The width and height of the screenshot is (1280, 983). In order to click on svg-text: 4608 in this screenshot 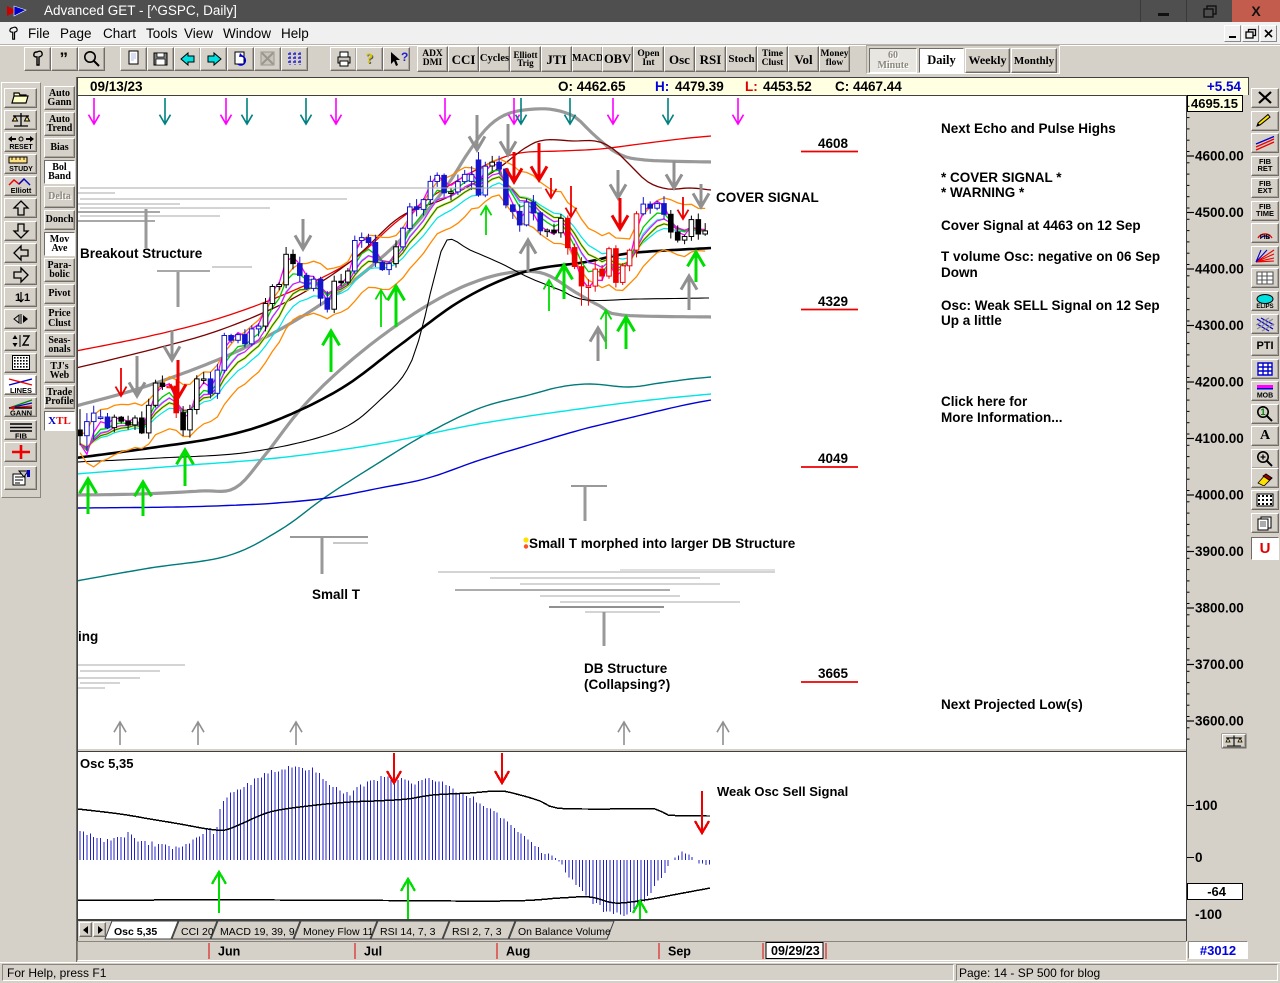, I will do `click(833, 143)`.